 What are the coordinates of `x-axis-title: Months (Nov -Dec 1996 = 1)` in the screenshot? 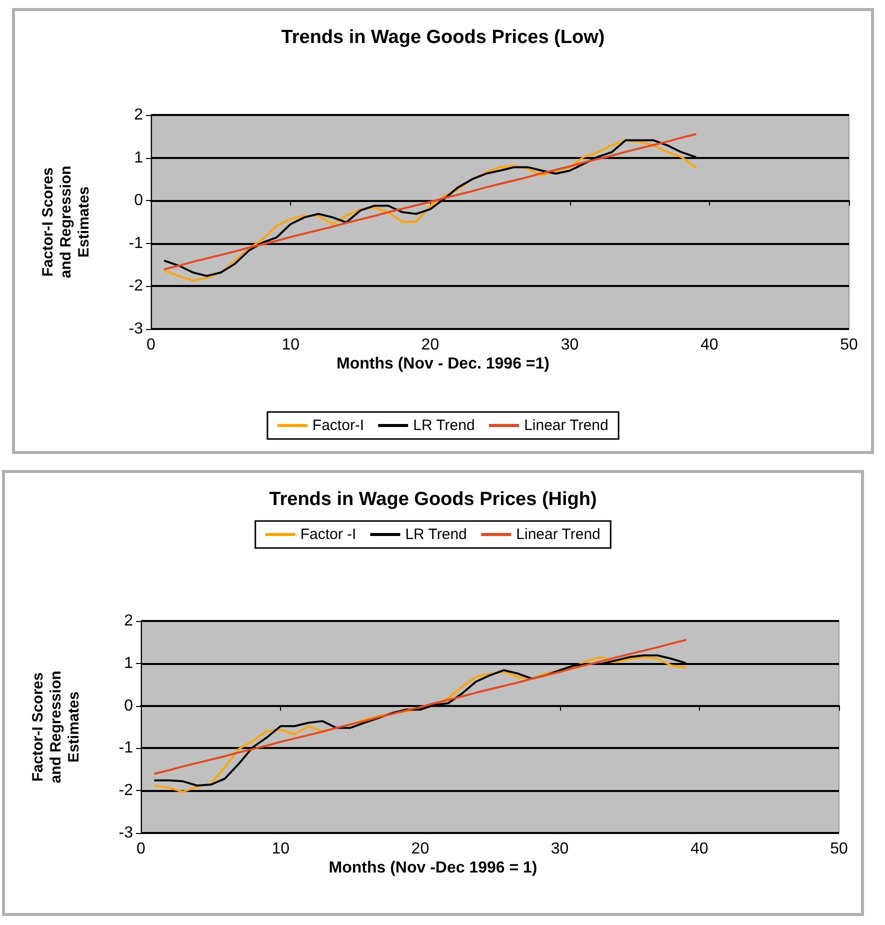 It's located at (433, 868).